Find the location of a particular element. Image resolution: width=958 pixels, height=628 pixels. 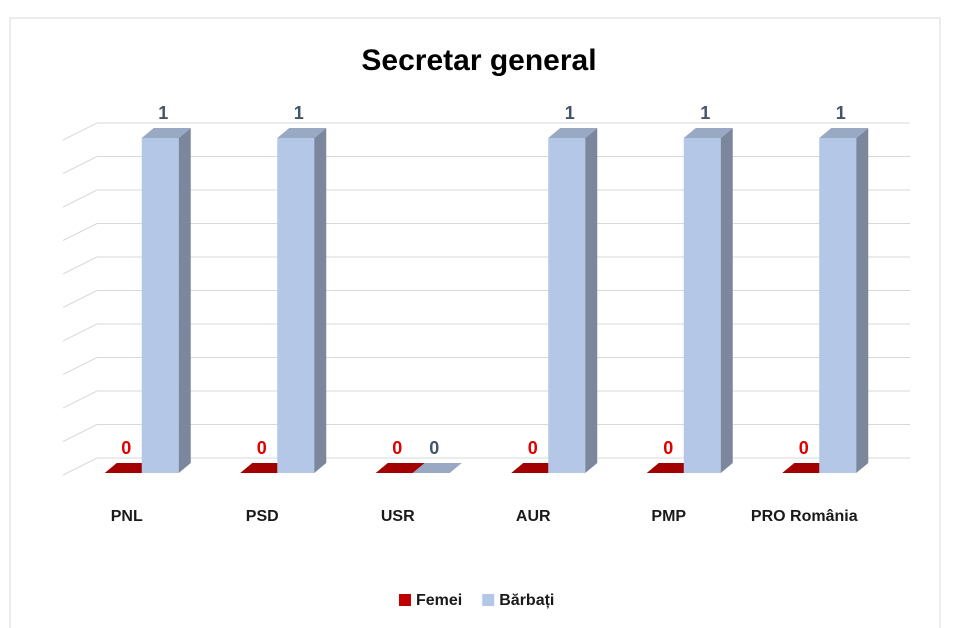

x-tick-label: AUR is located at coordinates (533, 516).